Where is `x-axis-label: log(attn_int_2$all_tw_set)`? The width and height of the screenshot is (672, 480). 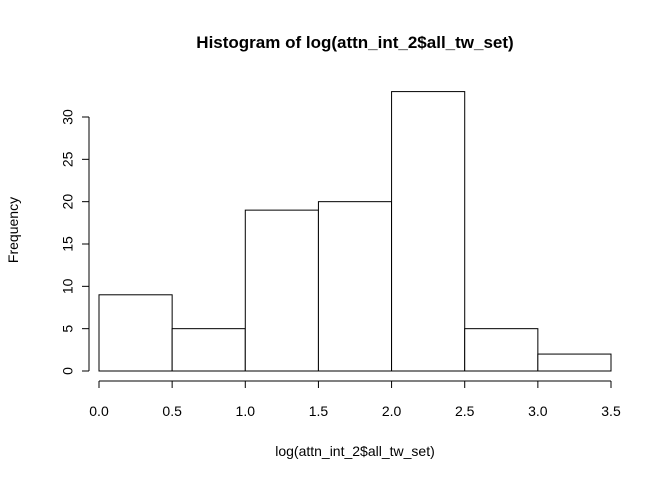
x-axis-label: log(attn_int_2$all_tw_set) is located at coordinates (355, 451).